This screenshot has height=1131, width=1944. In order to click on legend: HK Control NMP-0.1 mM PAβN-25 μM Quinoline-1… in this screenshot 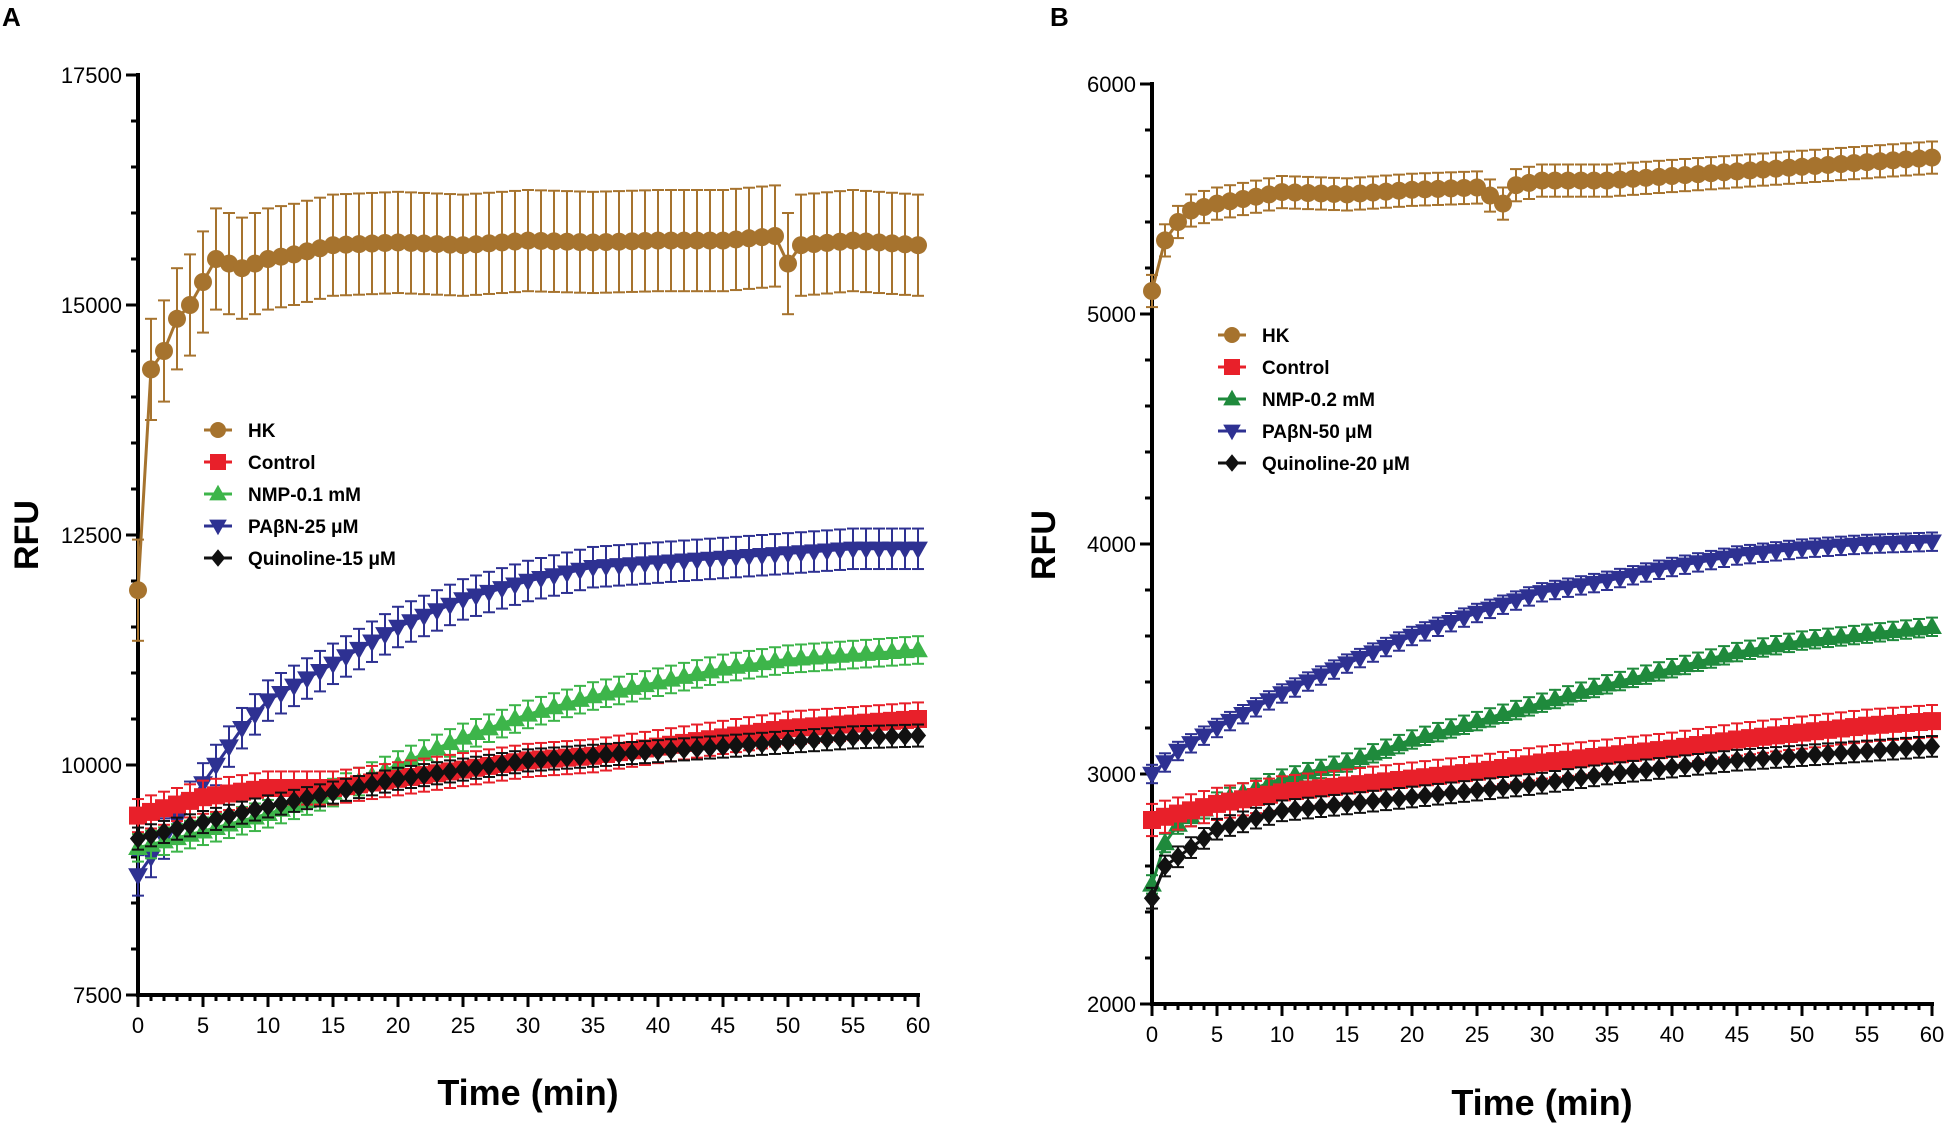, I will do `click(300, 495)`.